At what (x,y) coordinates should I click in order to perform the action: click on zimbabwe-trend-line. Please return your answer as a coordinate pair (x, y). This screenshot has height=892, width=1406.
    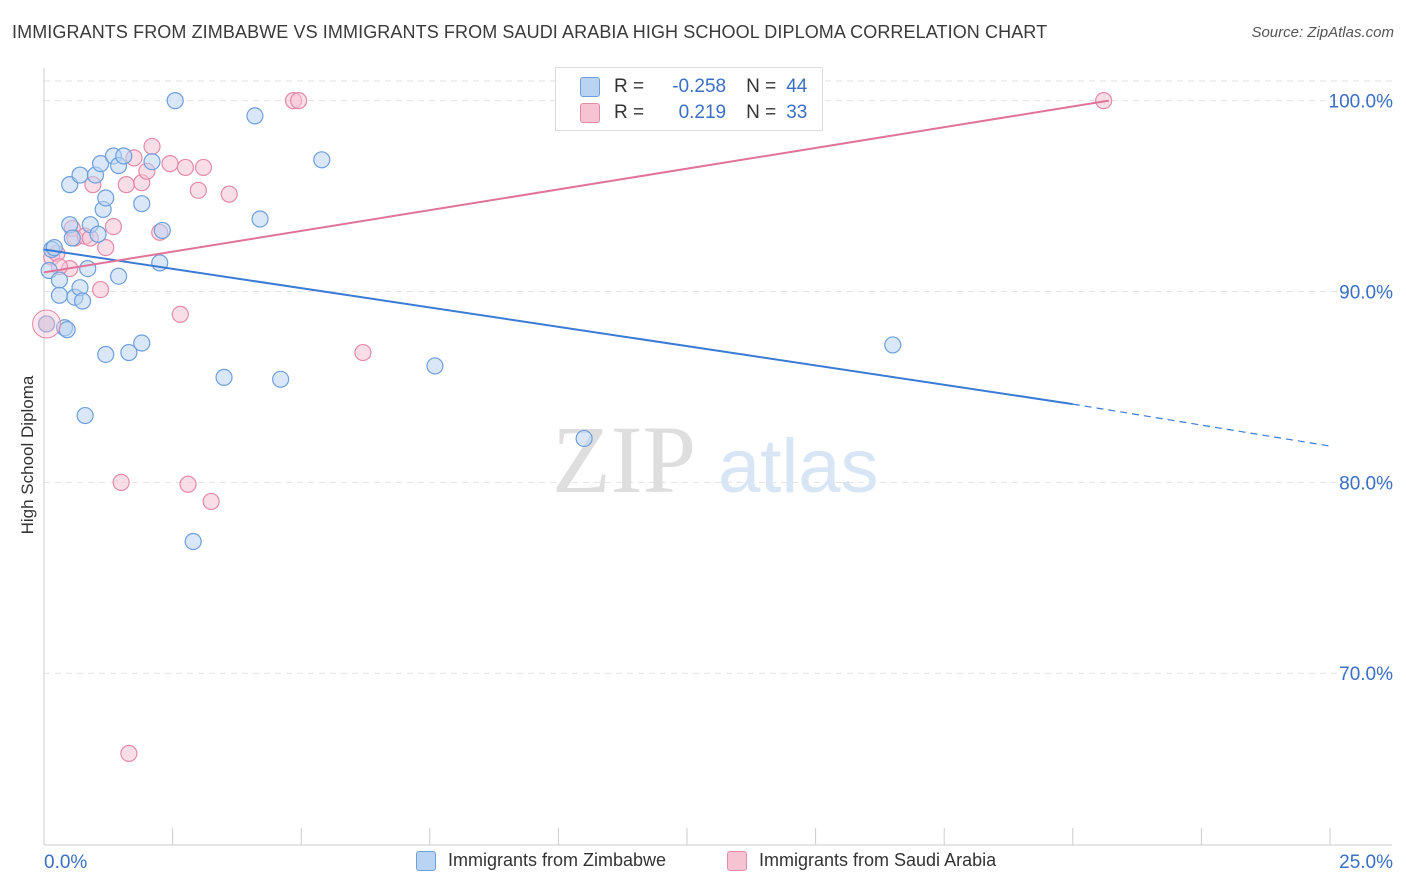
    Looking at the image, I should click on (558, 327).